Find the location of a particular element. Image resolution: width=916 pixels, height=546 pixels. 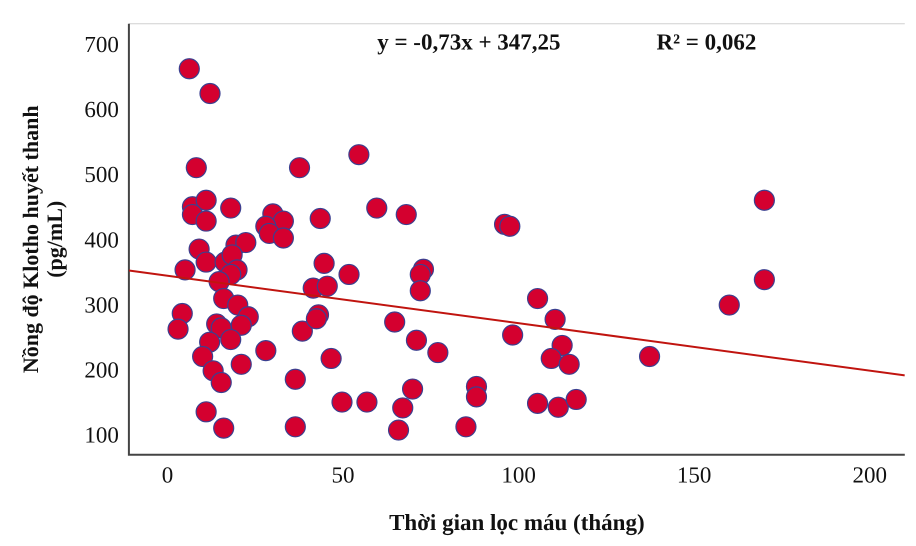

x-tick-label: 0 is located at coordinates (168, 475).